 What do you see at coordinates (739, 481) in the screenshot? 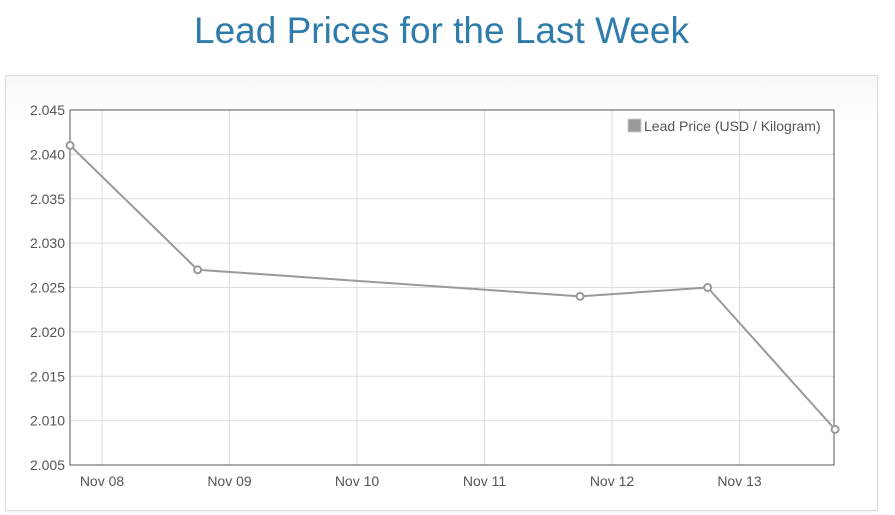
I see `x-tick-label: Nov 13` at bounding box center [739, 481].